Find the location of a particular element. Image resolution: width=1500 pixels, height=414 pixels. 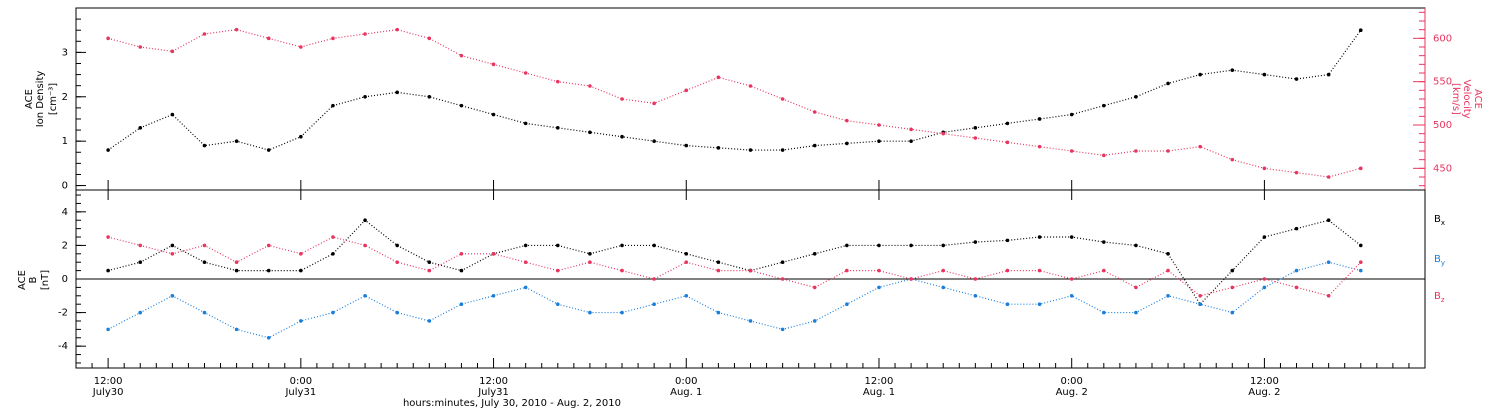

legend-by: By is located at coordinates (1439, 260).